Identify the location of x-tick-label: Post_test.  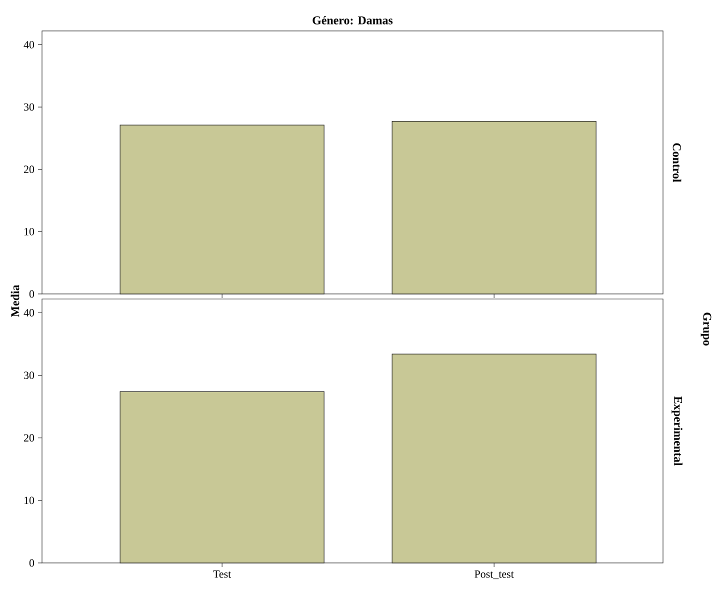
(494, 575).